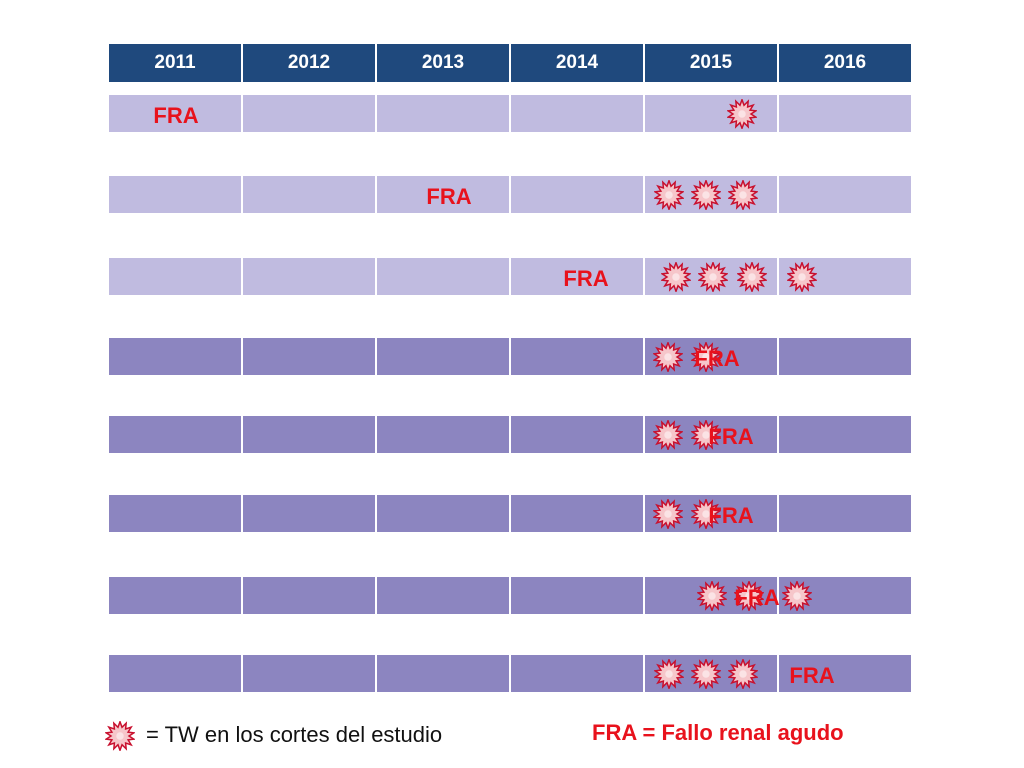 The image size is (1024, 768). What do you see at coordinates (577, 595) in the screenshot?
I see `row-7-cell-2014` at bounding box center [577, 595].